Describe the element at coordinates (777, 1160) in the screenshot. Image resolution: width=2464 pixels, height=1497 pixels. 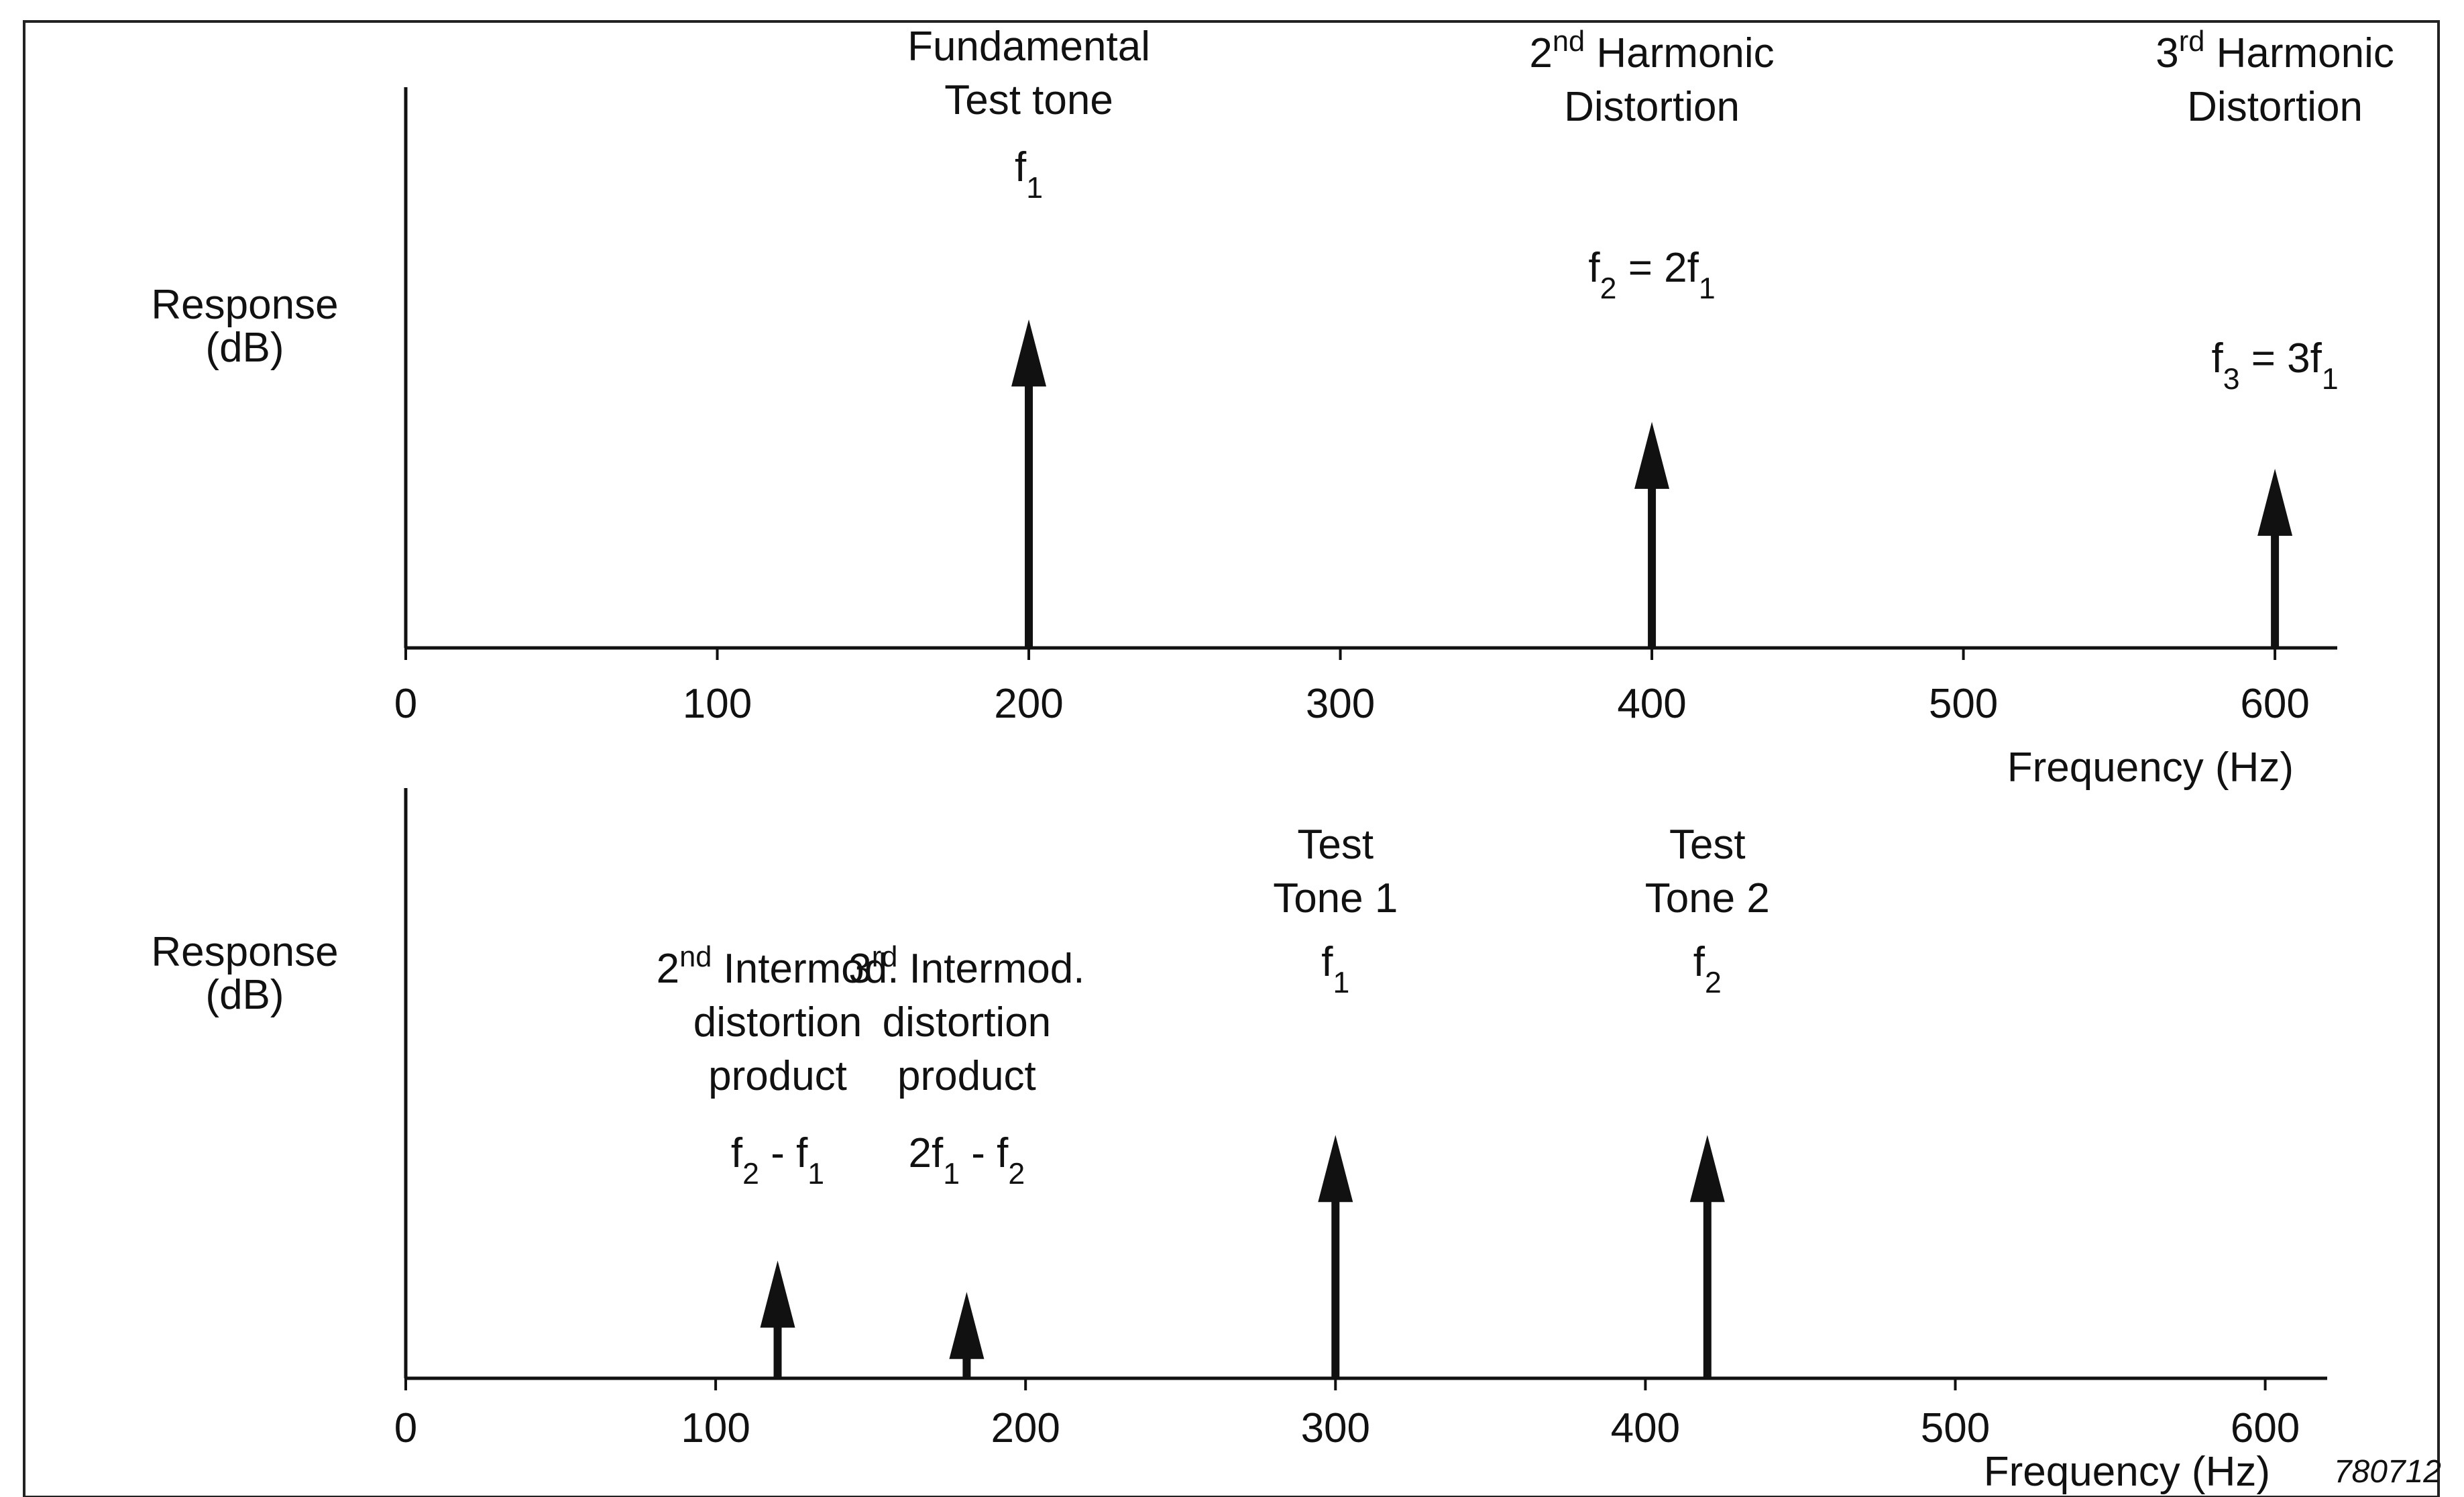
I see `spectral-line-formula: f2 - f1` at that location.